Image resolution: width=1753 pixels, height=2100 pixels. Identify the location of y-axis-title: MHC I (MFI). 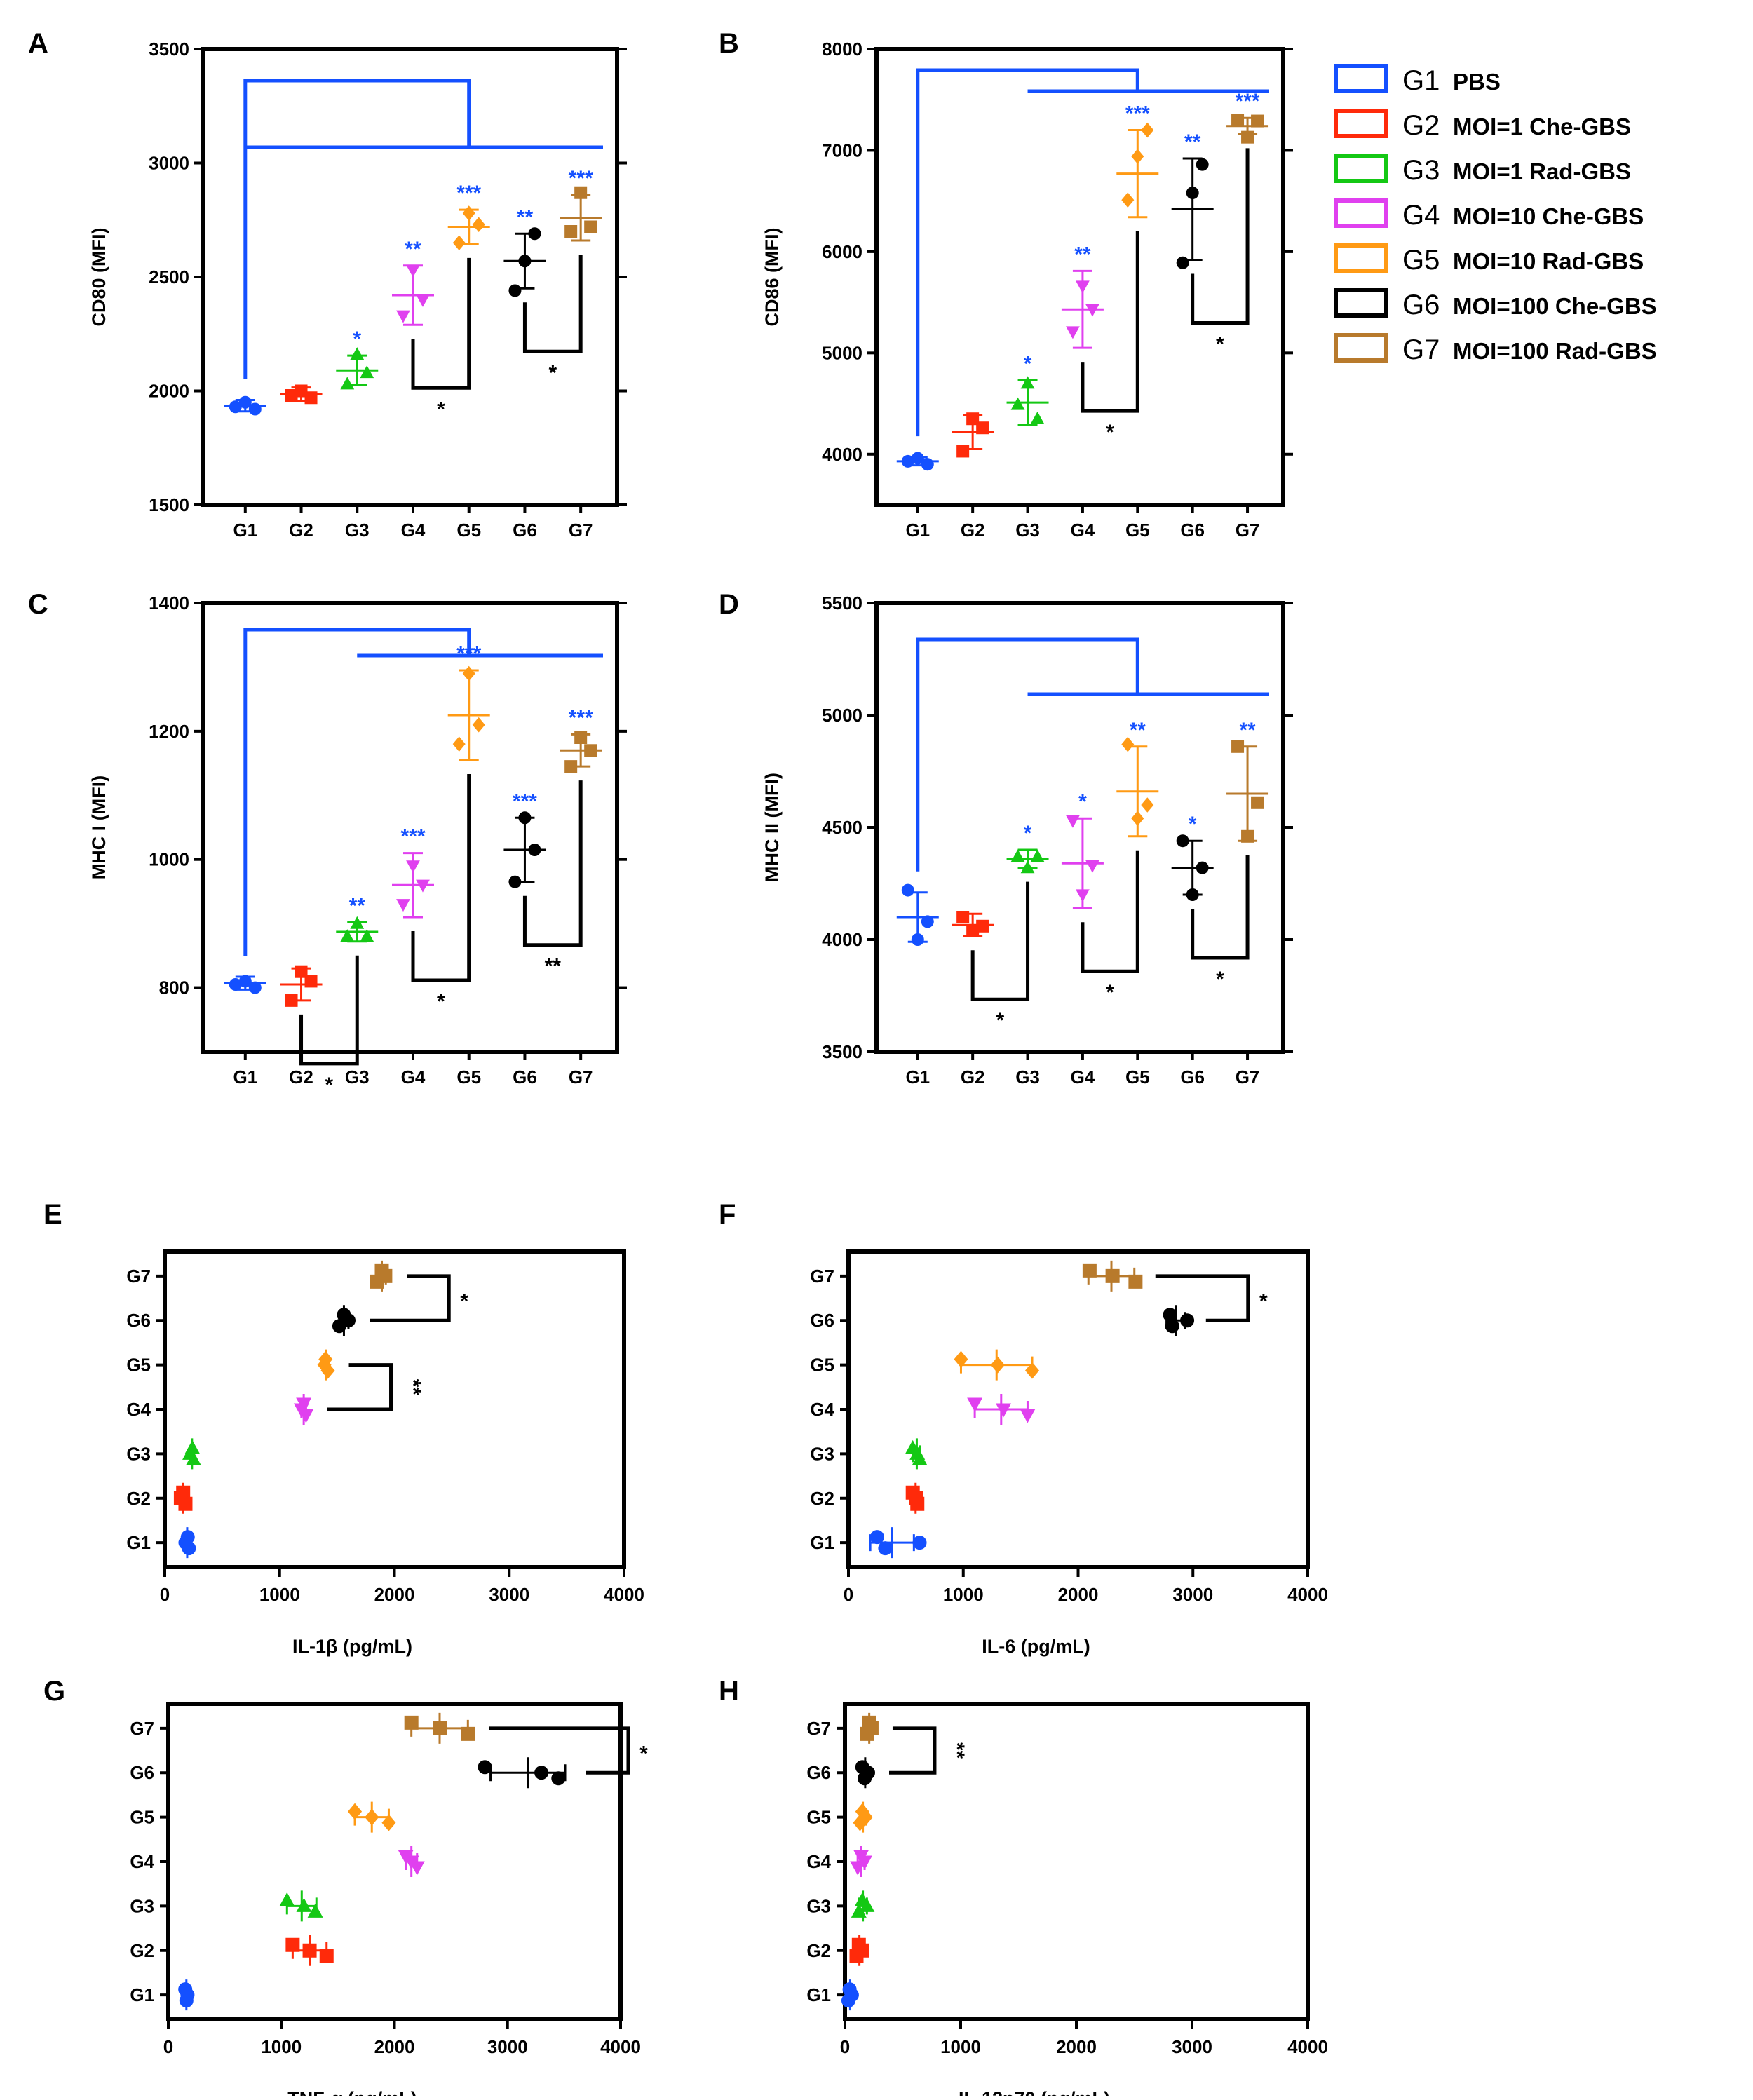
(99, 827).